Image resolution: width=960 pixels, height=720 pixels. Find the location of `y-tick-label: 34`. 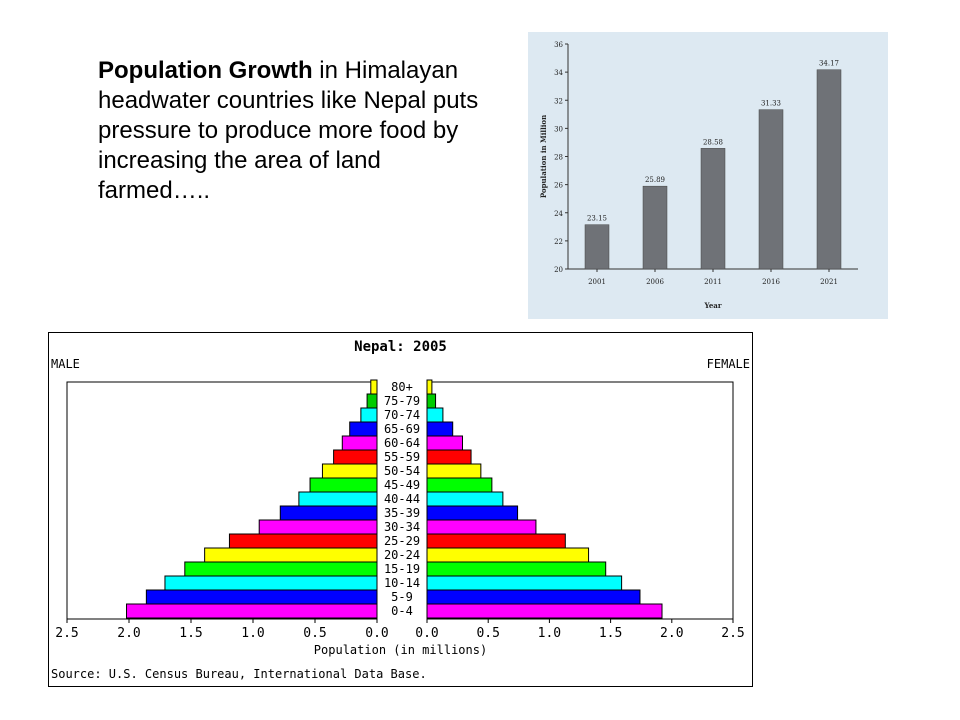

y-tick-label: 34 is located at coordinates (558, 73).